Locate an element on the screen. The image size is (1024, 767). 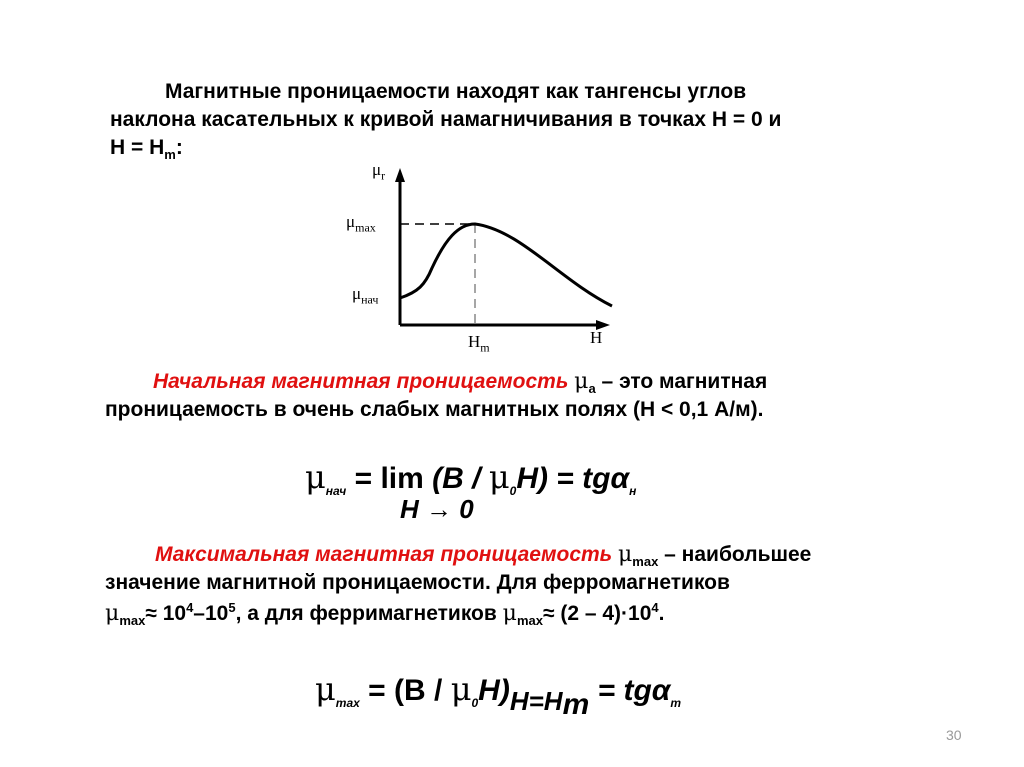
intro-line-3: H = Hm: is located at coordinates (146, 149).